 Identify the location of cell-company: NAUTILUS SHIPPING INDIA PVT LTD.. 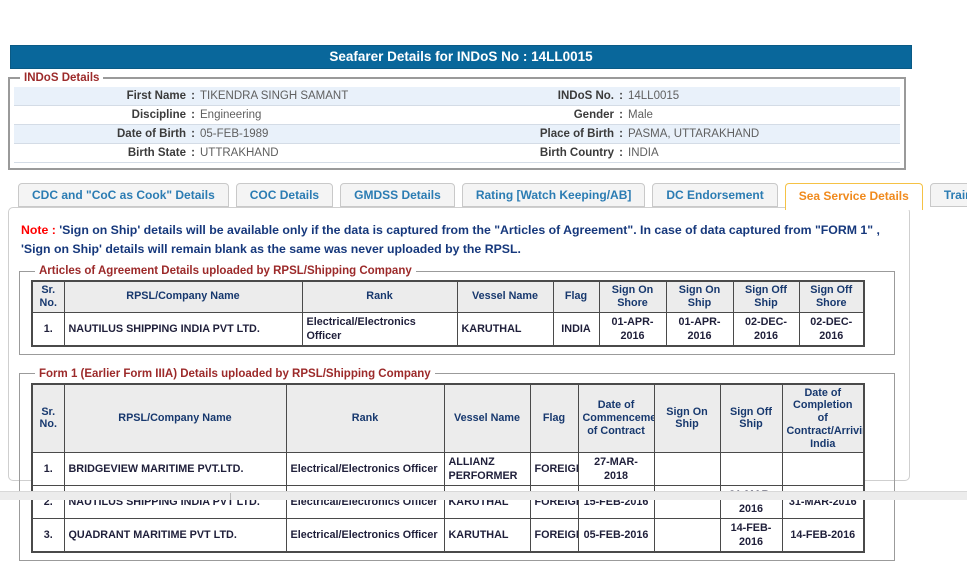
(183, 329).